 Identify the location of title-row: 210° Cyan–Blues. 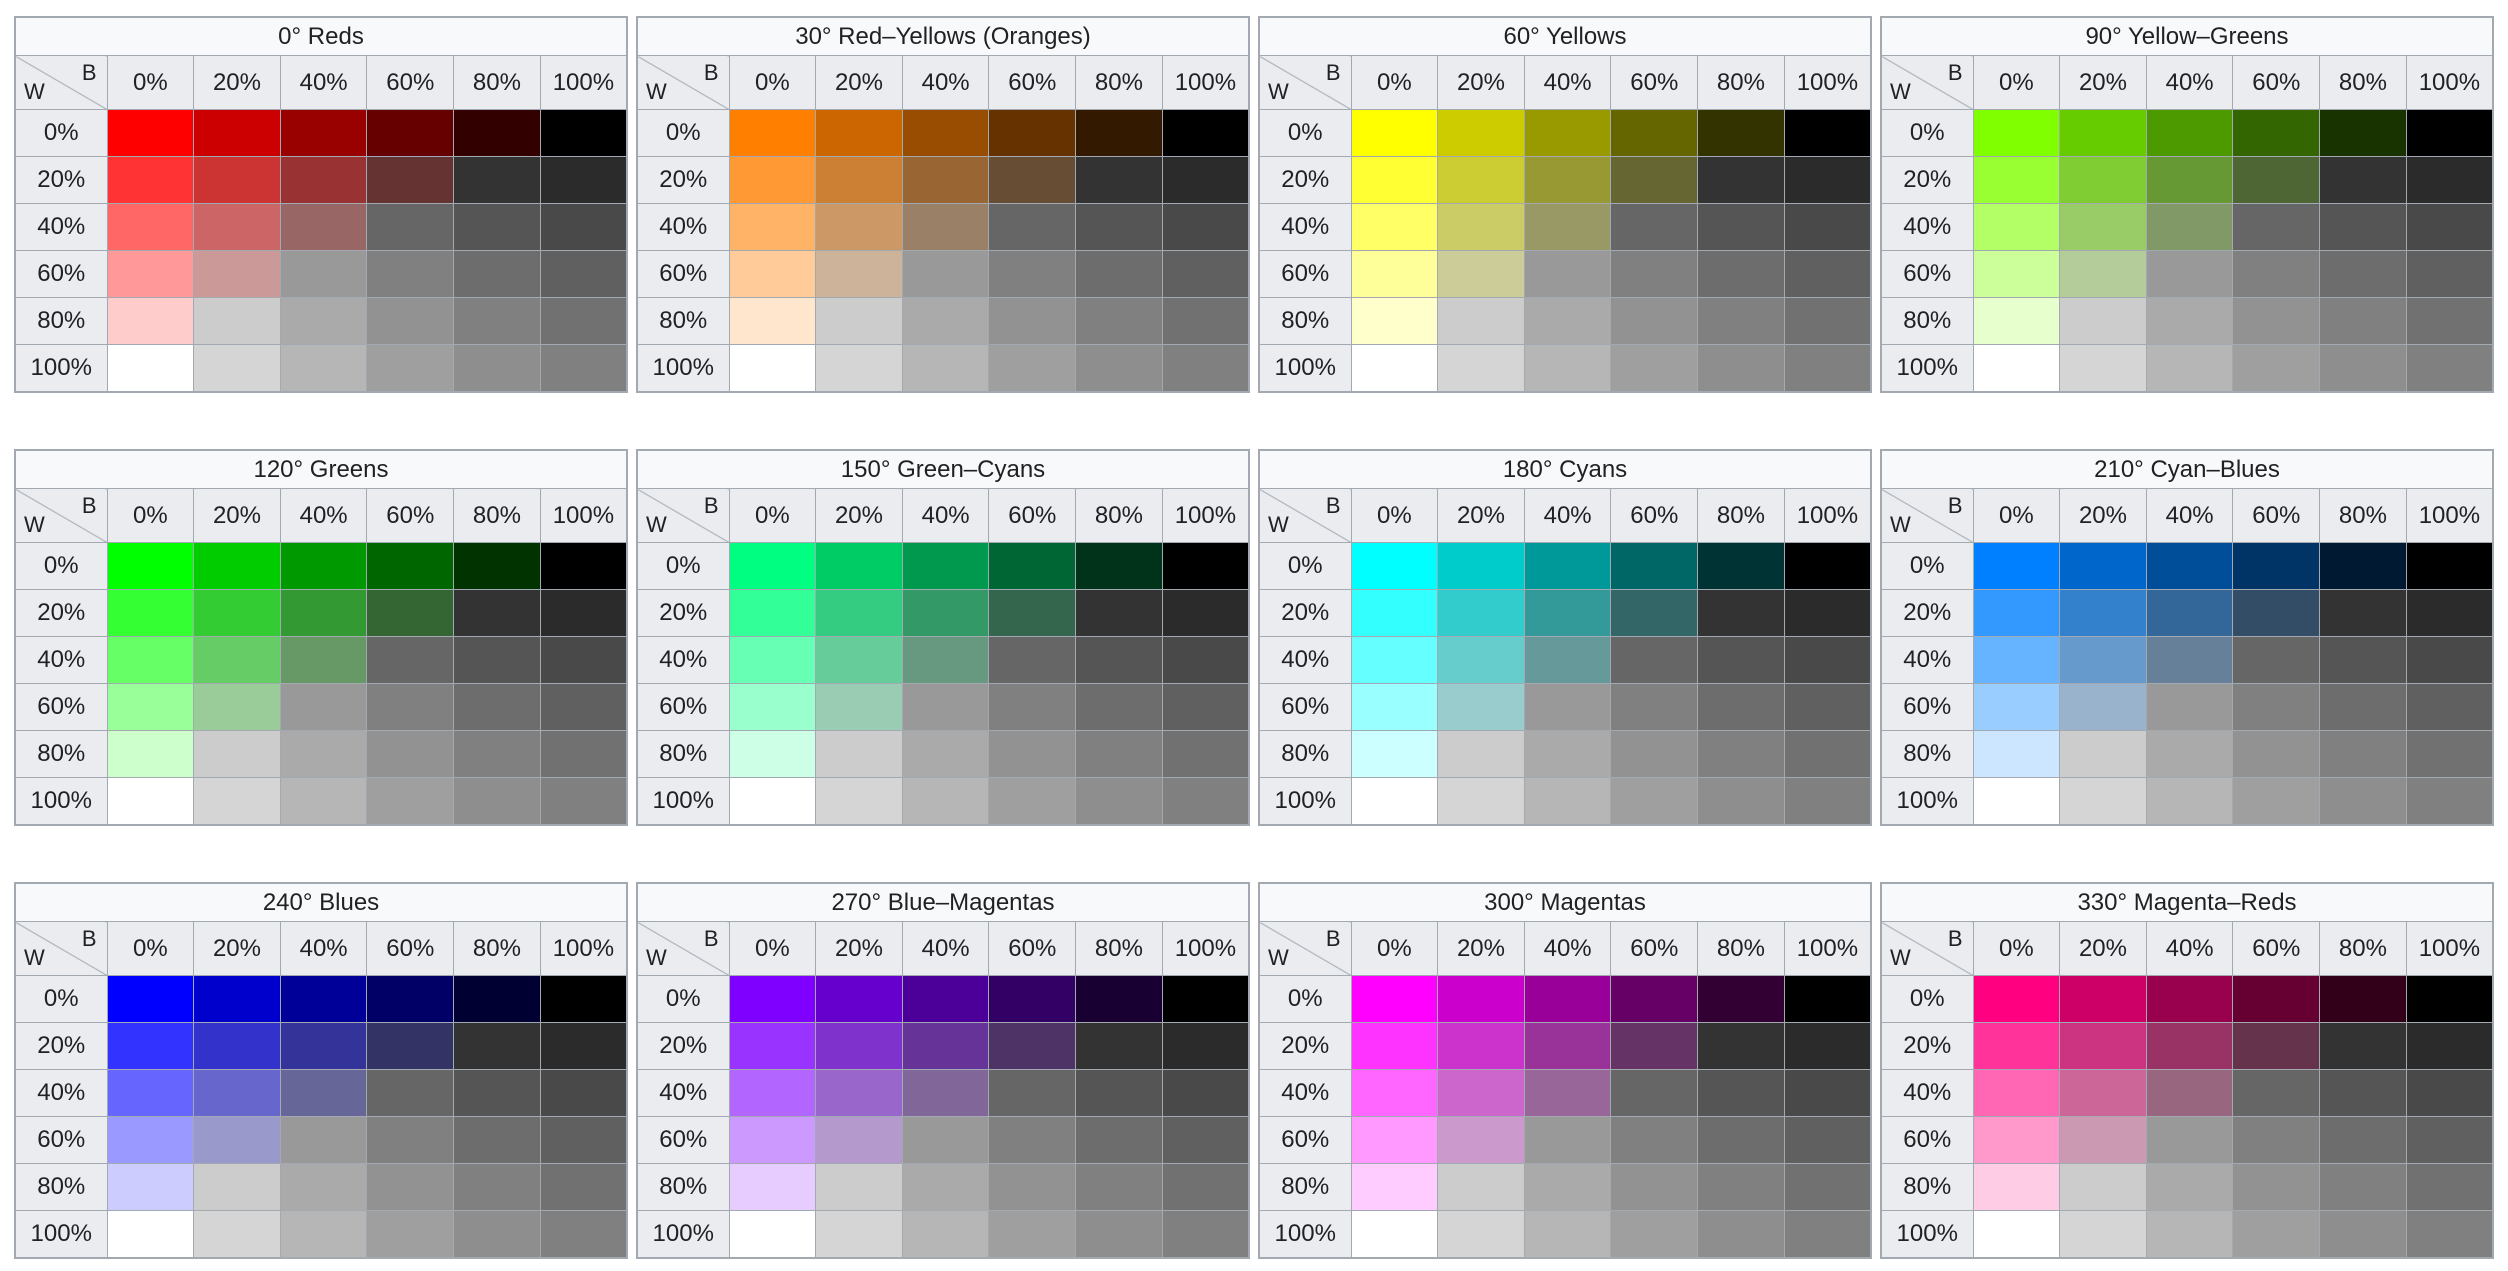
(2187, 469).